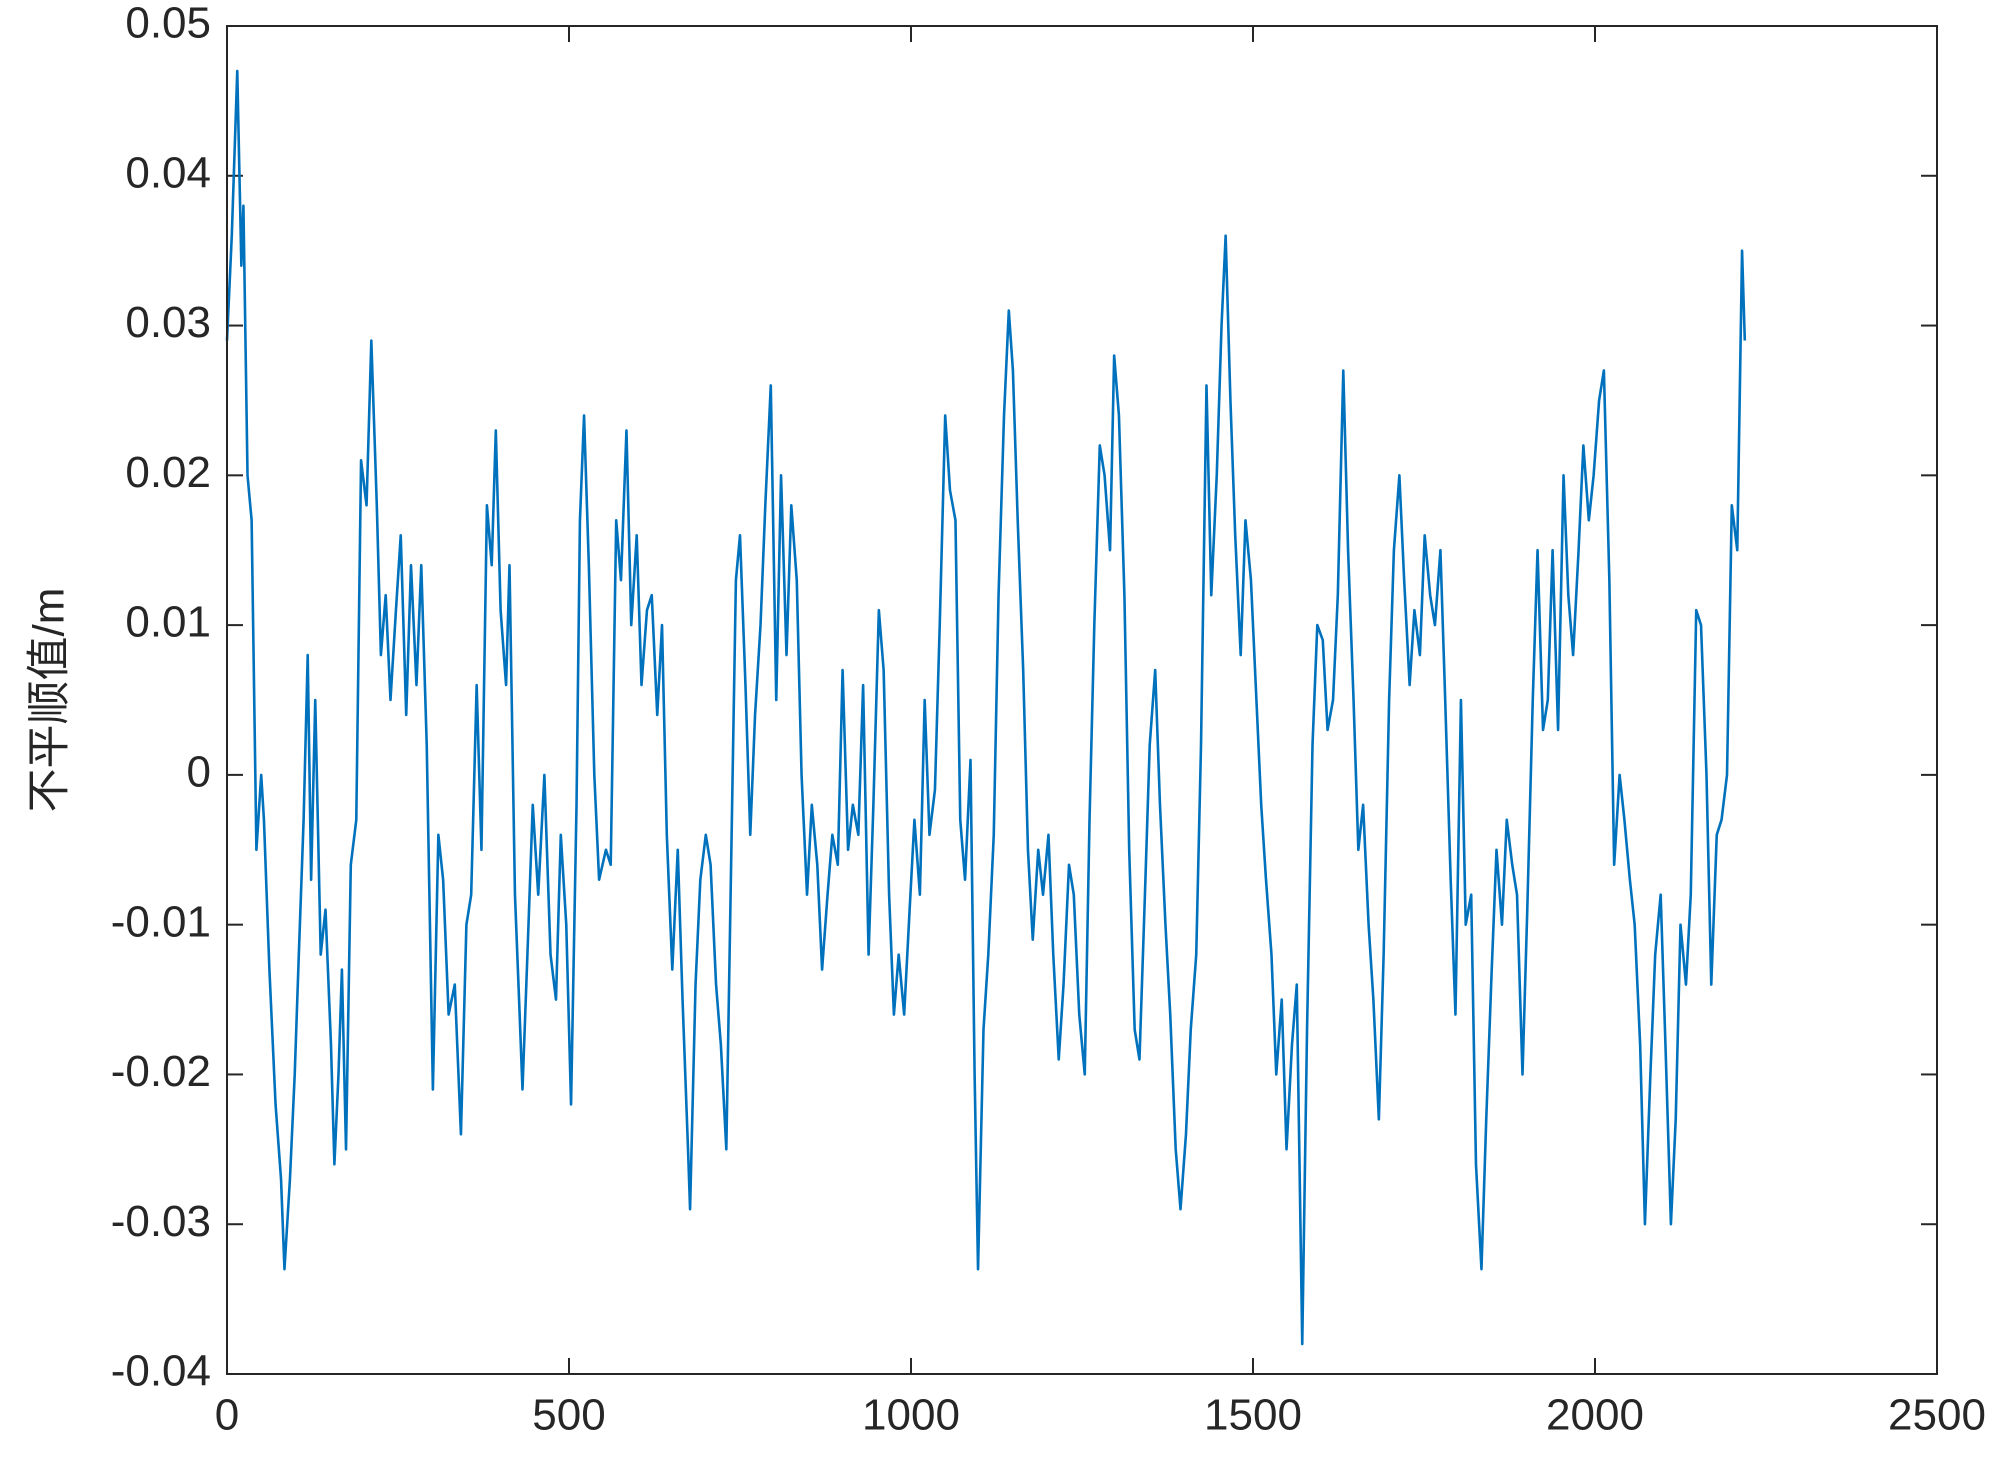 The image size is (2000, 1472). I want to click on y-tick-label: -0.01, so click(161, 921).